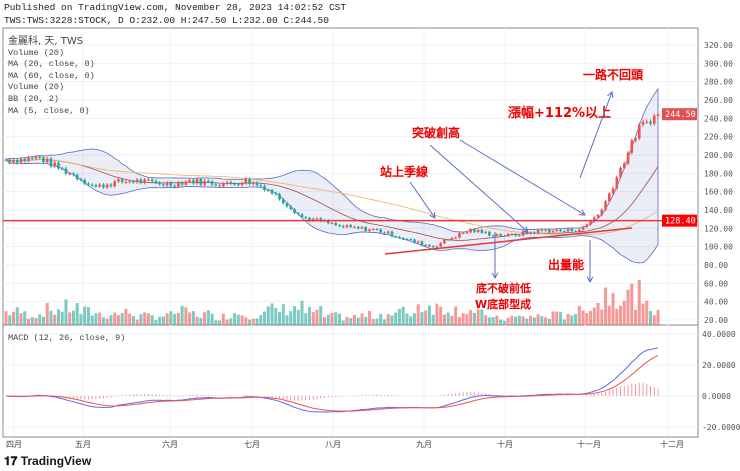 Image resolution: width=740 pixels, height=471 pixels. I want to click on annotation-a2: 漲幅+112%以上, so click(559, 113).